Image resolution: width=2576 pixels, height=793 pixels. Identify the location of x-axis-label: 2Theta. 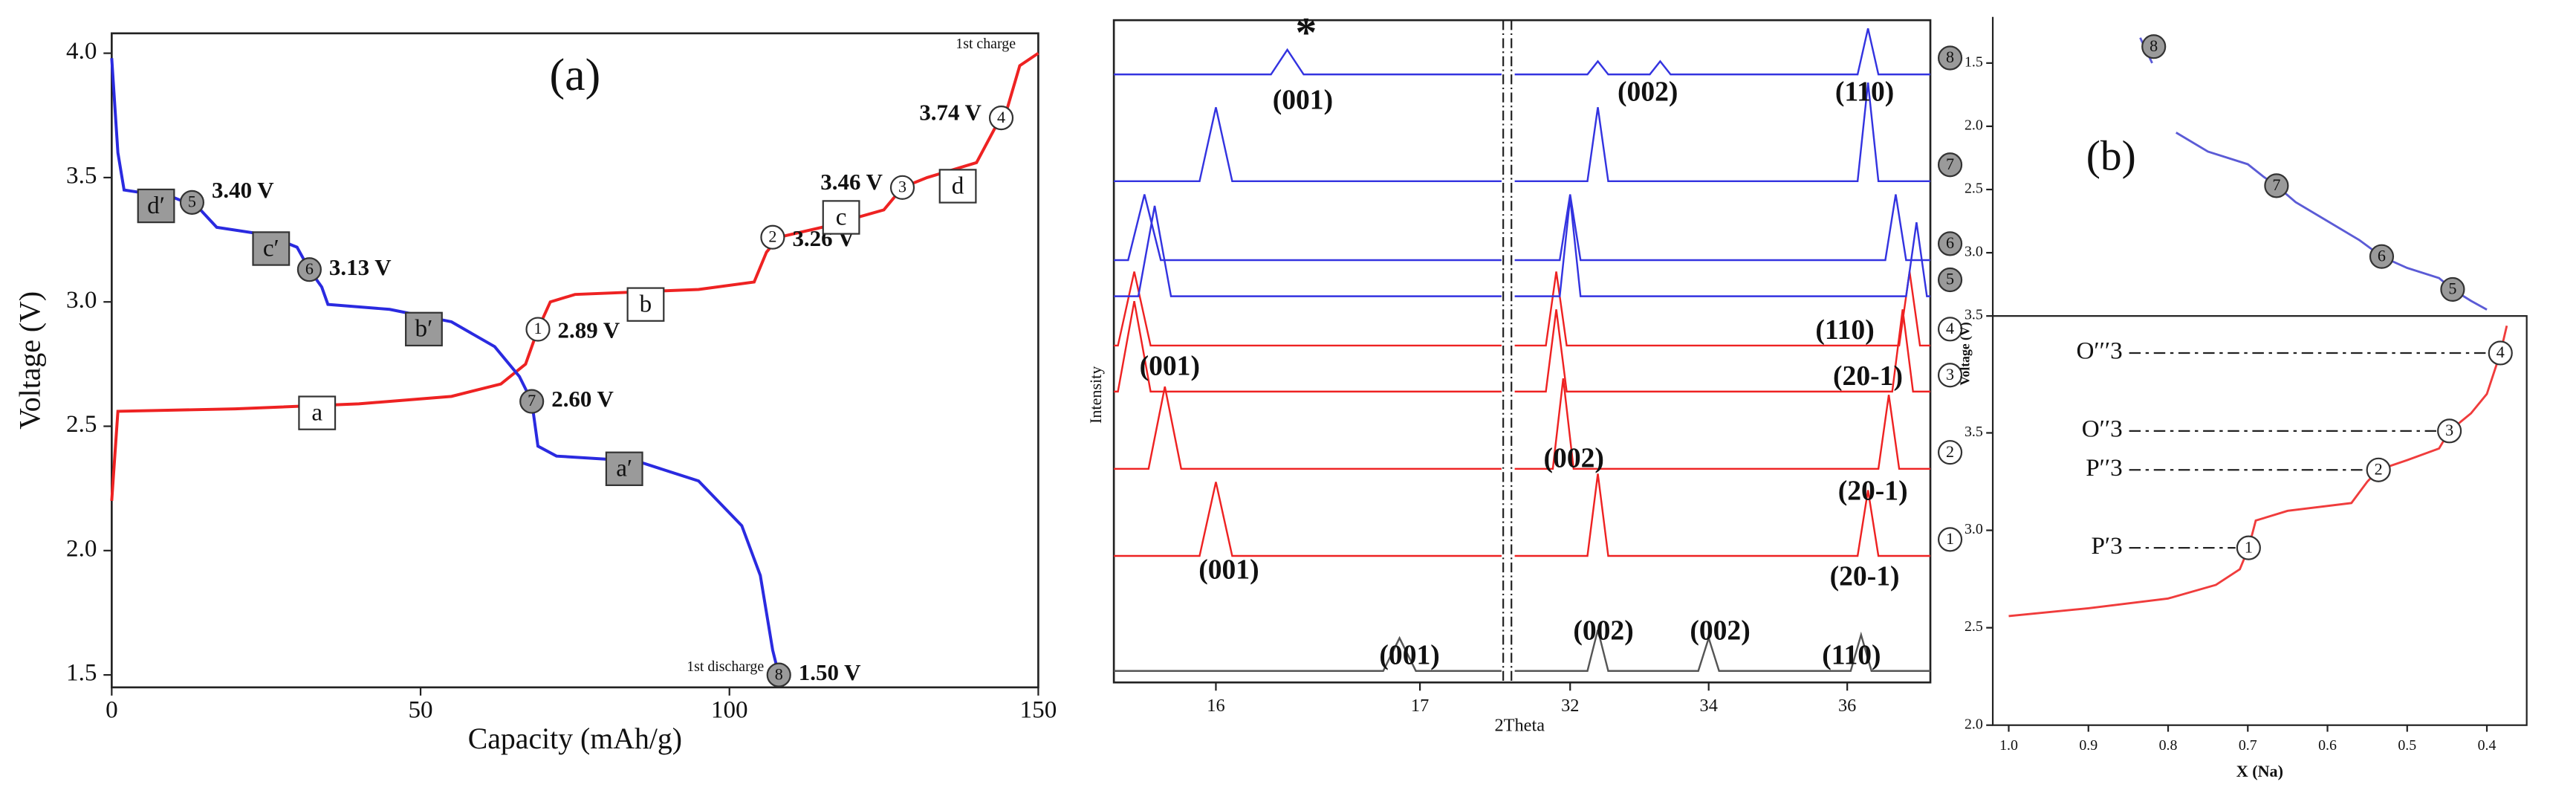
(1520, 726).